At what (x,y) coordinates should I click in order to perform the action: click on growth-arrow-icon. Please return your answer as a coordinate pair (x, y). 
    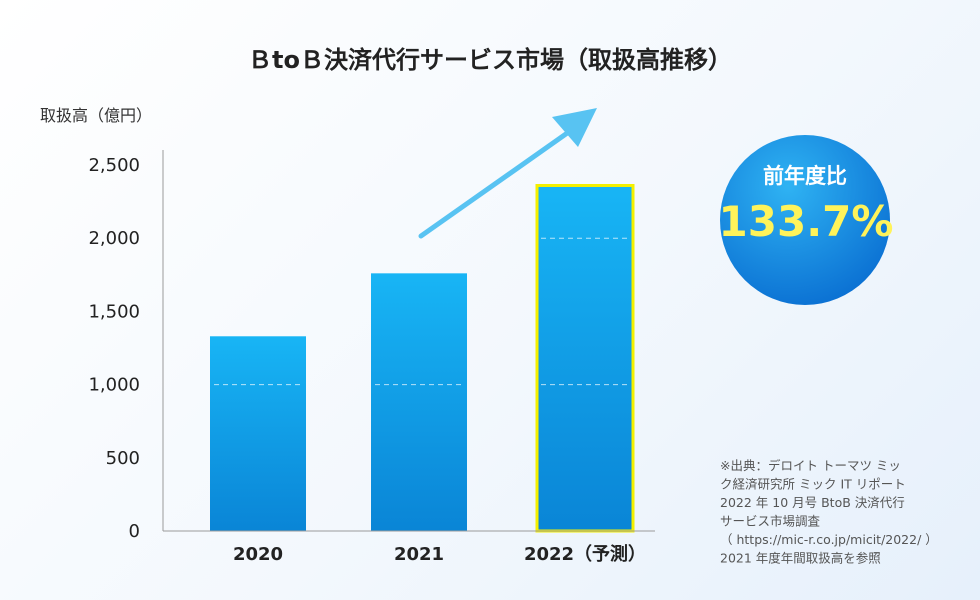
    Looking at the image, I should click on (507, 173).